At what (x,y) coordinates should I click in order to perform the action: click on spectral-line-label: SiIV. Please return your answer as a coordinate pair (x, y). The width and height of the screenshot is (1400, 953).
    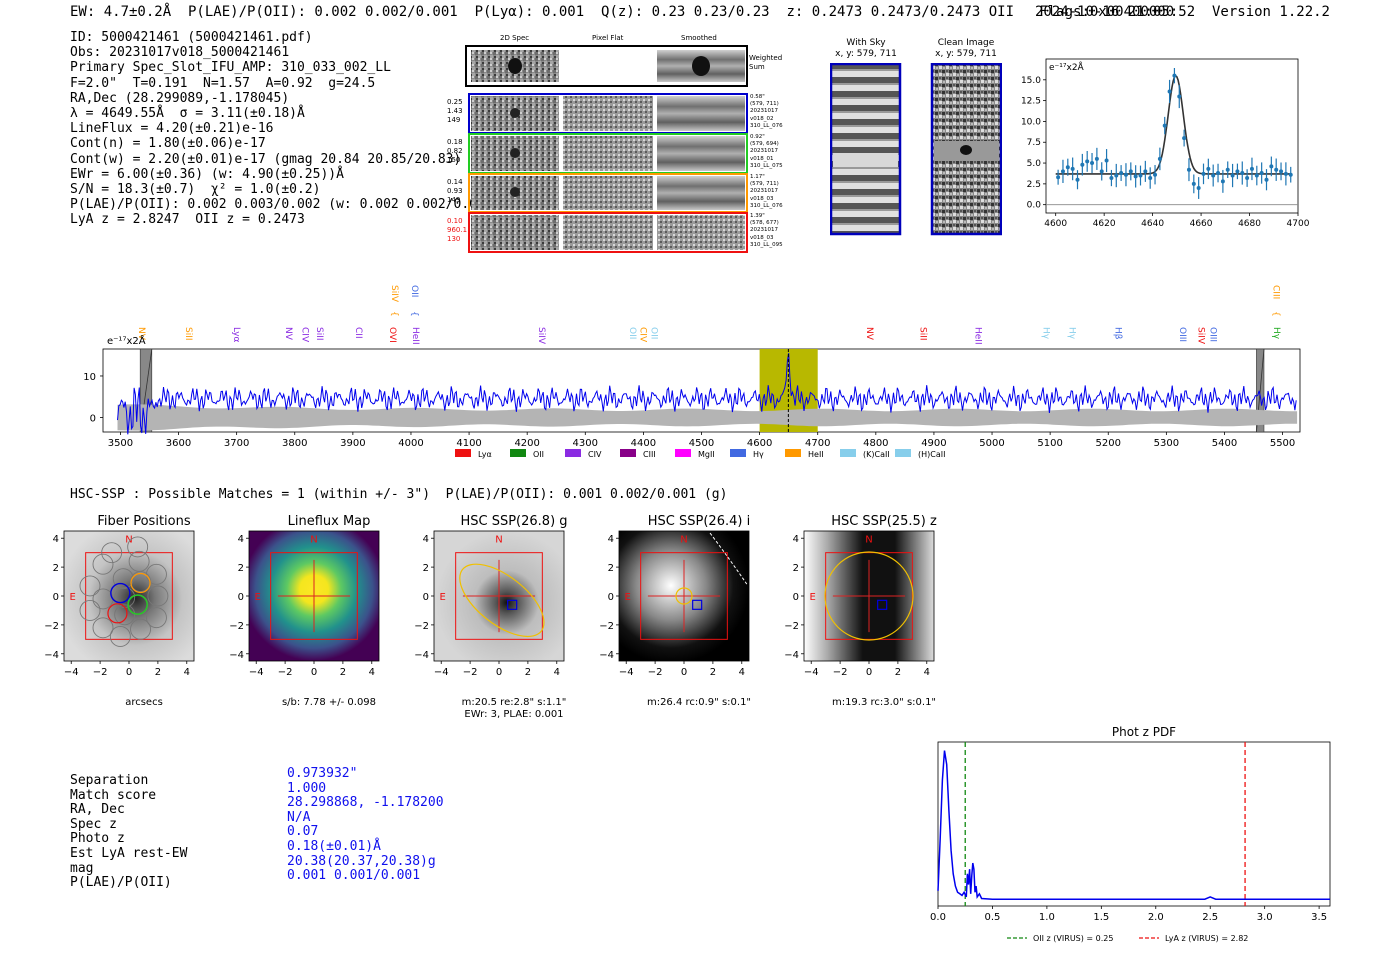
    Looking at the image, I should click on (1200, 336).